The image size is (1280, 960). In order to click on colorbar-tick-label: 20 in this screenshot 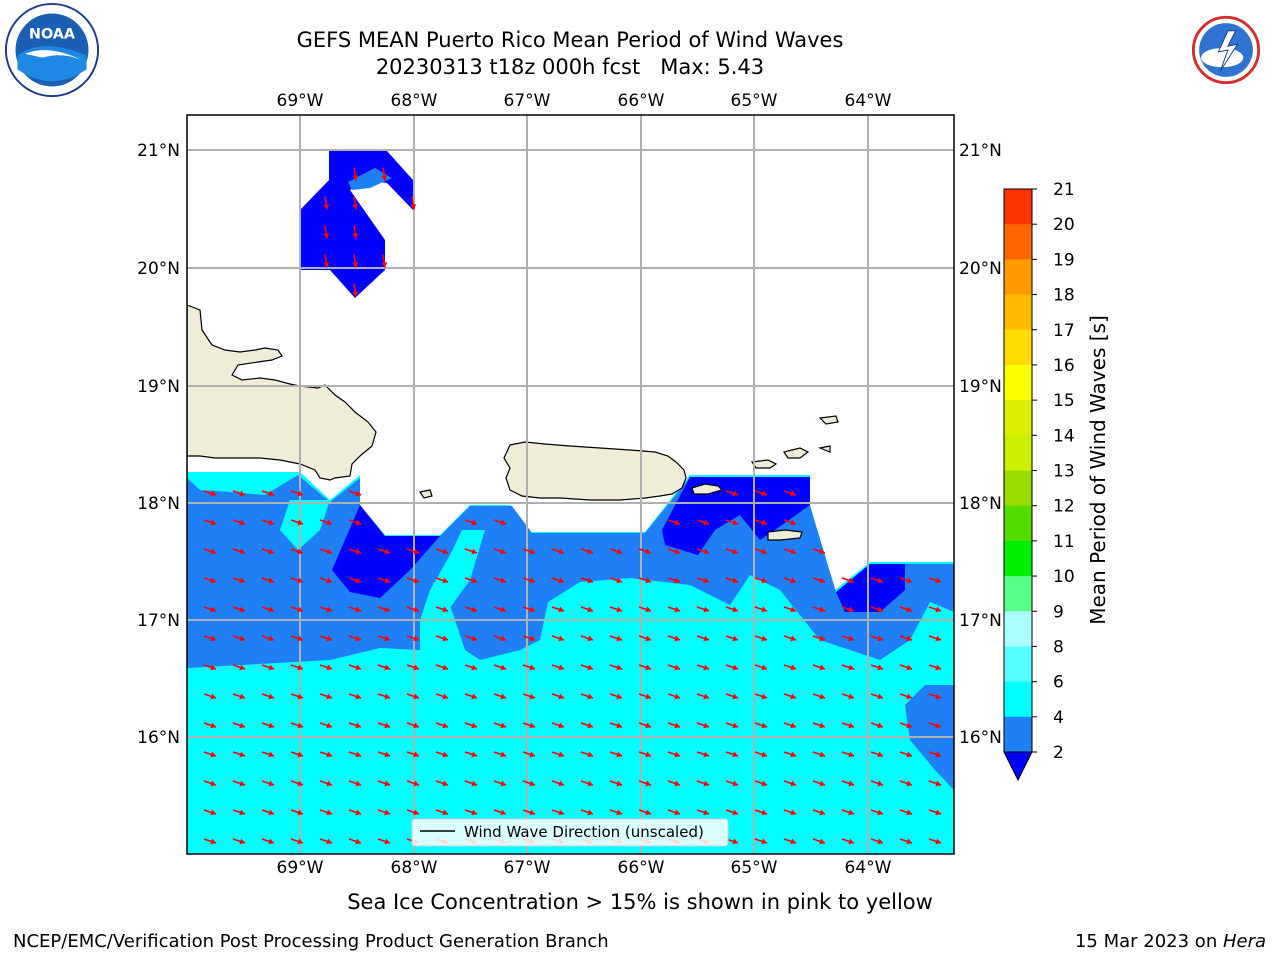, I will do `click(1064, 225)`.